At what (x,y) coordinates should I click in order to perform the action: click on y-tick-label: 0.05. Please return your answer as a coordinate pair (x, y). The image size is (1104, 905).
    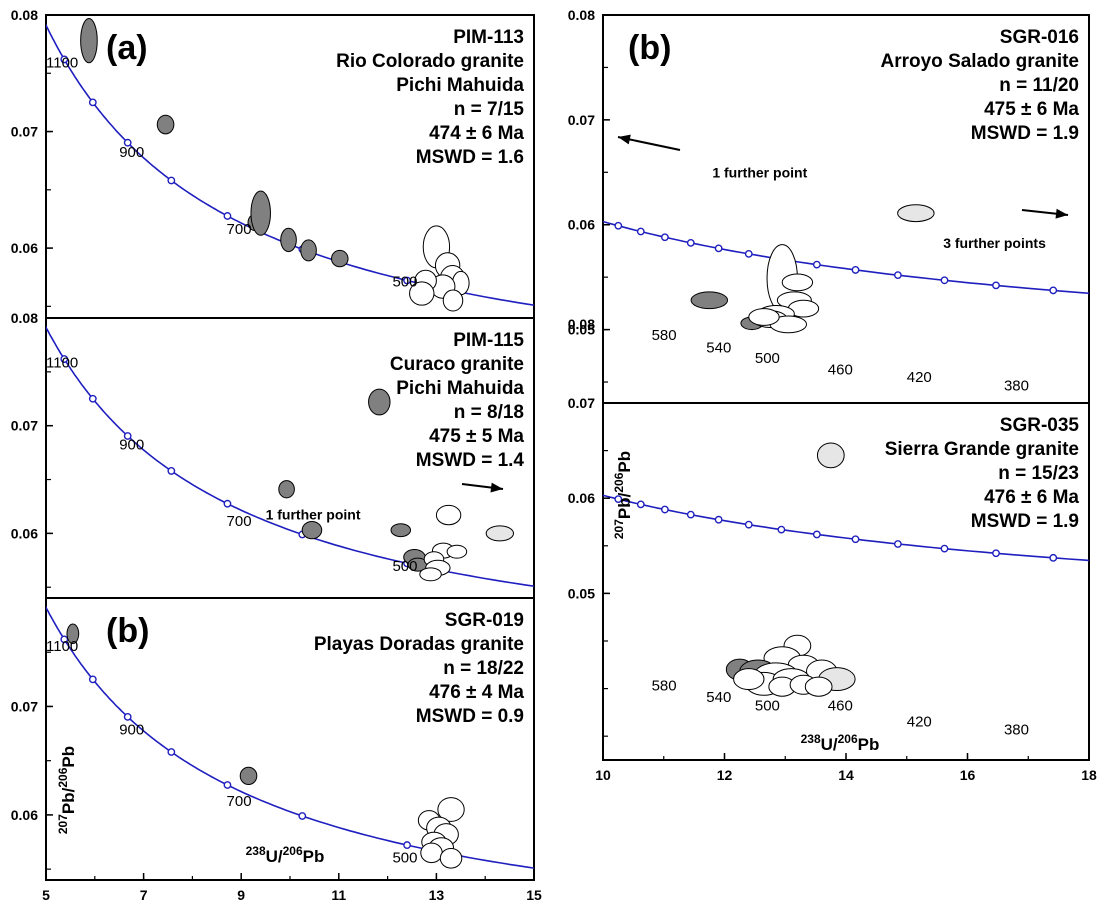
    Looking at the image, I should click on (581, 593).